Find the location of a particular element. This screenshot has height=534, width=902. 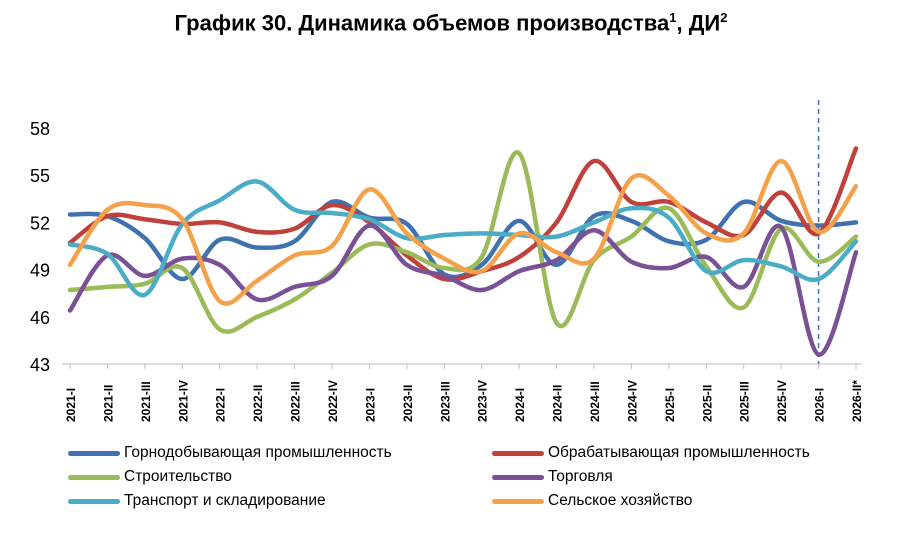

legend-item: Горнодобывающая промышленность is located at coordinates (230, 453).